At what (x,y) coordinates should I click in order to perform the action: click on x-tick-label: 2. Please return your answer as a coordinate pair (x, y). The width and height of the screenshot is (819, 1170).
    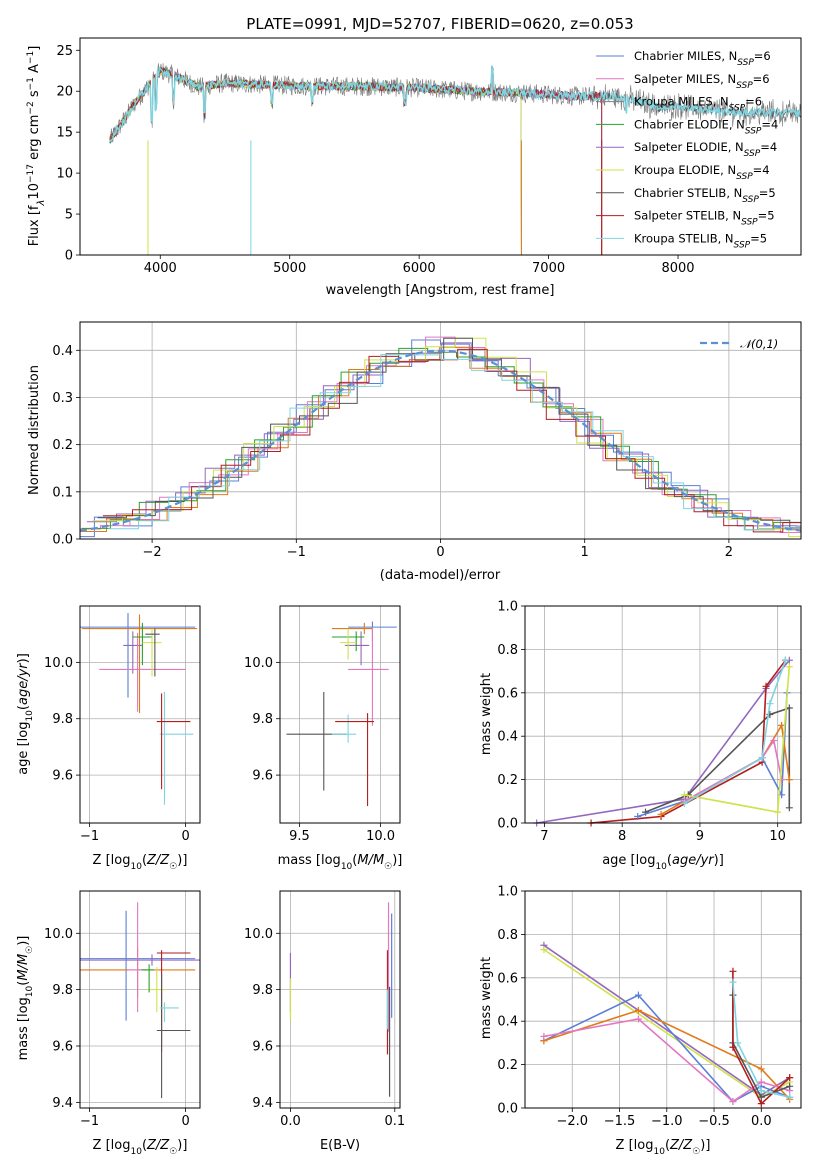
    Looking at the image, I should click on (729, 552).